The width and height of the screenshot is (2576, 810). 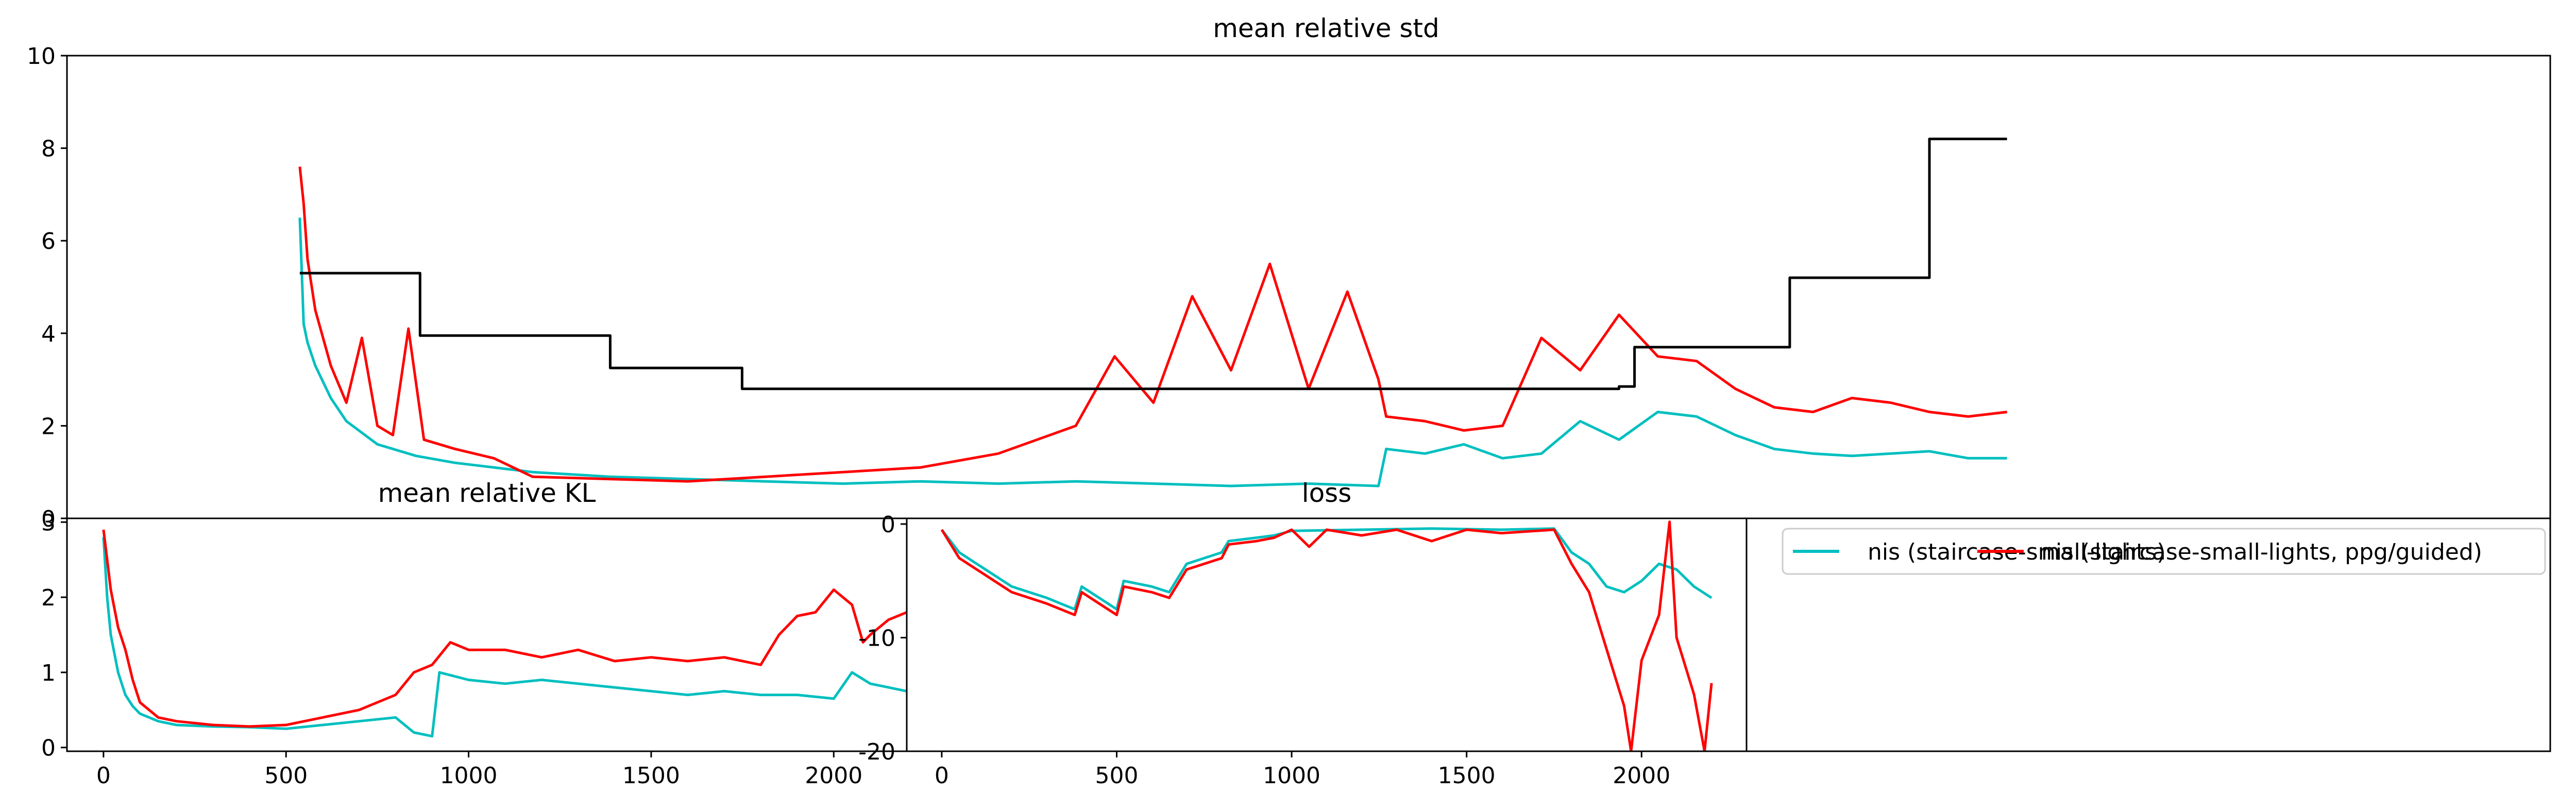 I want to click on y-tick-label: 8, so click(x=48, y=149).